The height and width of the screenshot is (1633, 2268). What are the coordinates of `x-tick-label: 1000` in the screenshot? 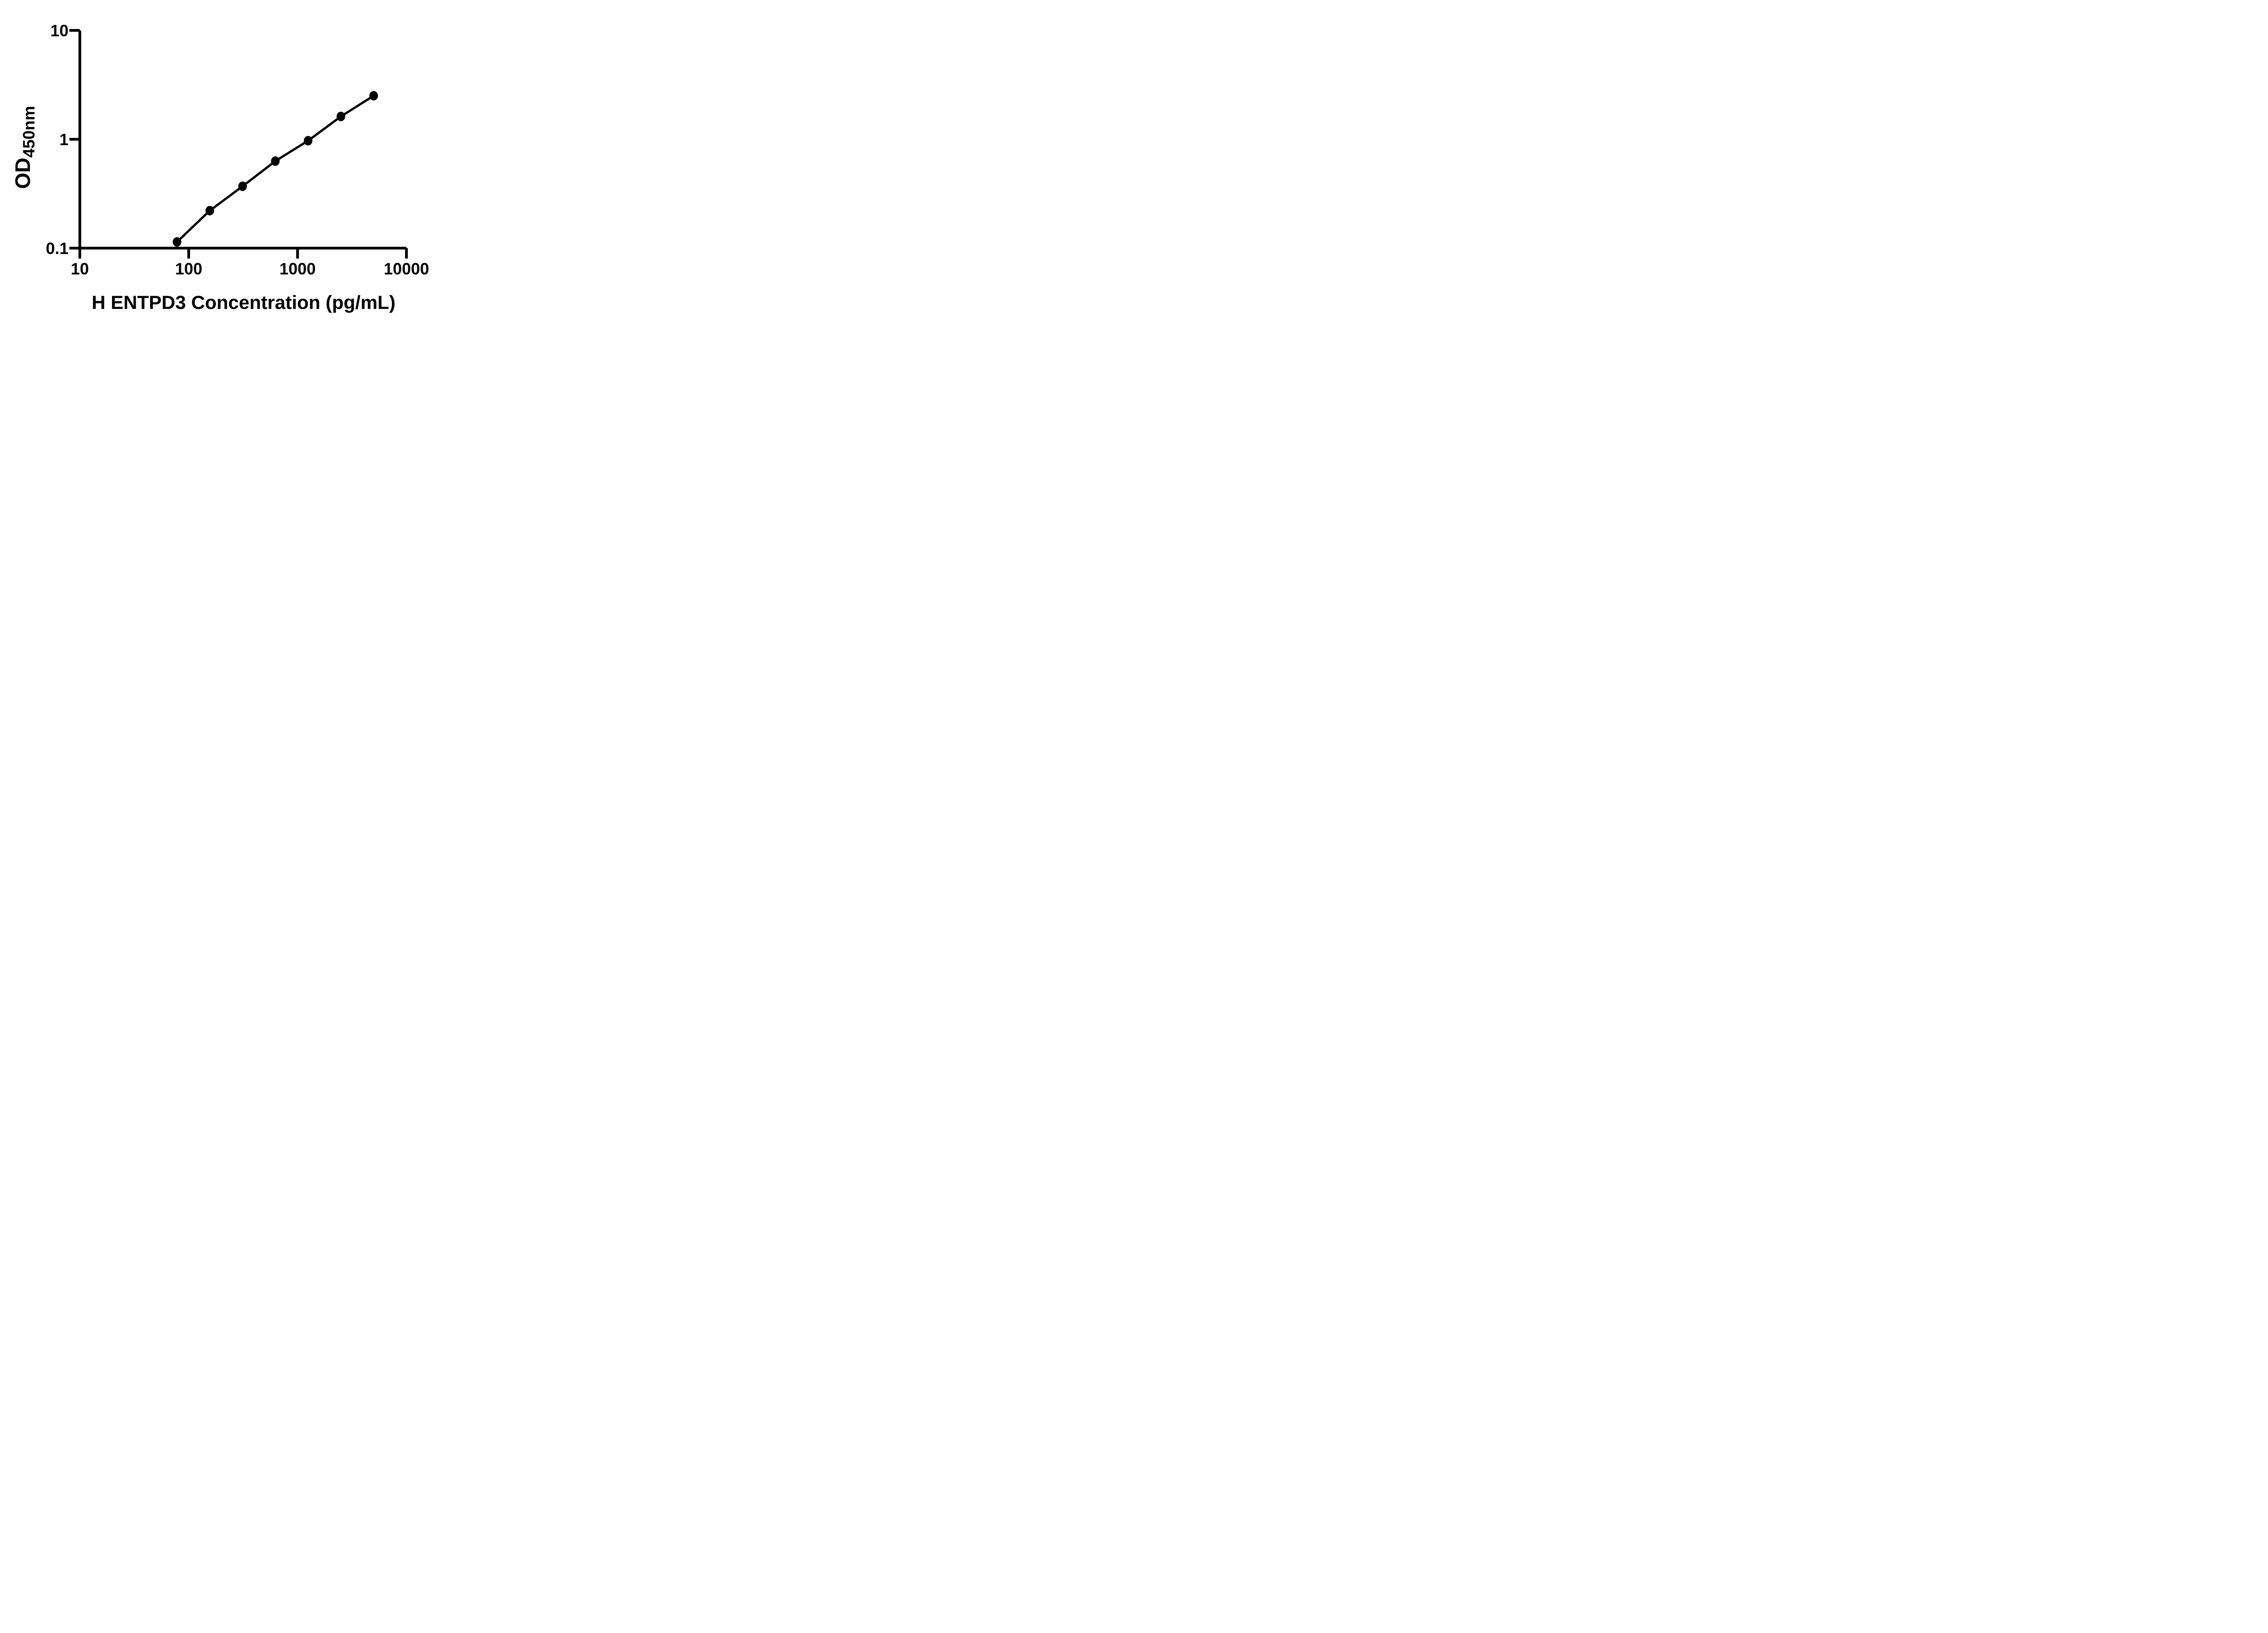 It's located at (298, 268).